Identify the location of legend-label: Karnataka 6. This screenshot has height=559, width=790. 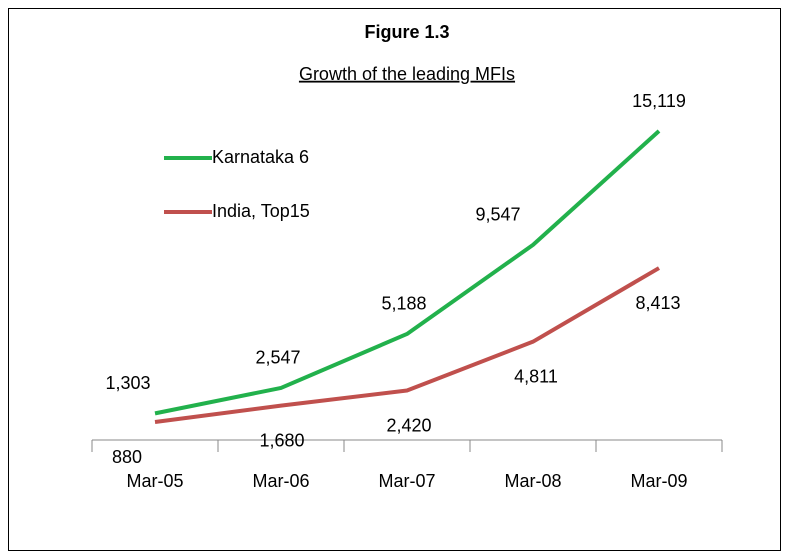
(260, 157).